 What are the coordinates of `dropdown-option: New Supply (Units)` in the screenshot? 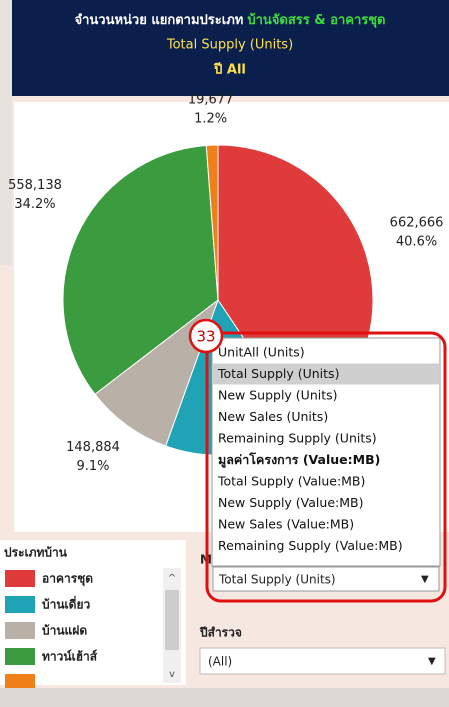 It's located at (278, 395).